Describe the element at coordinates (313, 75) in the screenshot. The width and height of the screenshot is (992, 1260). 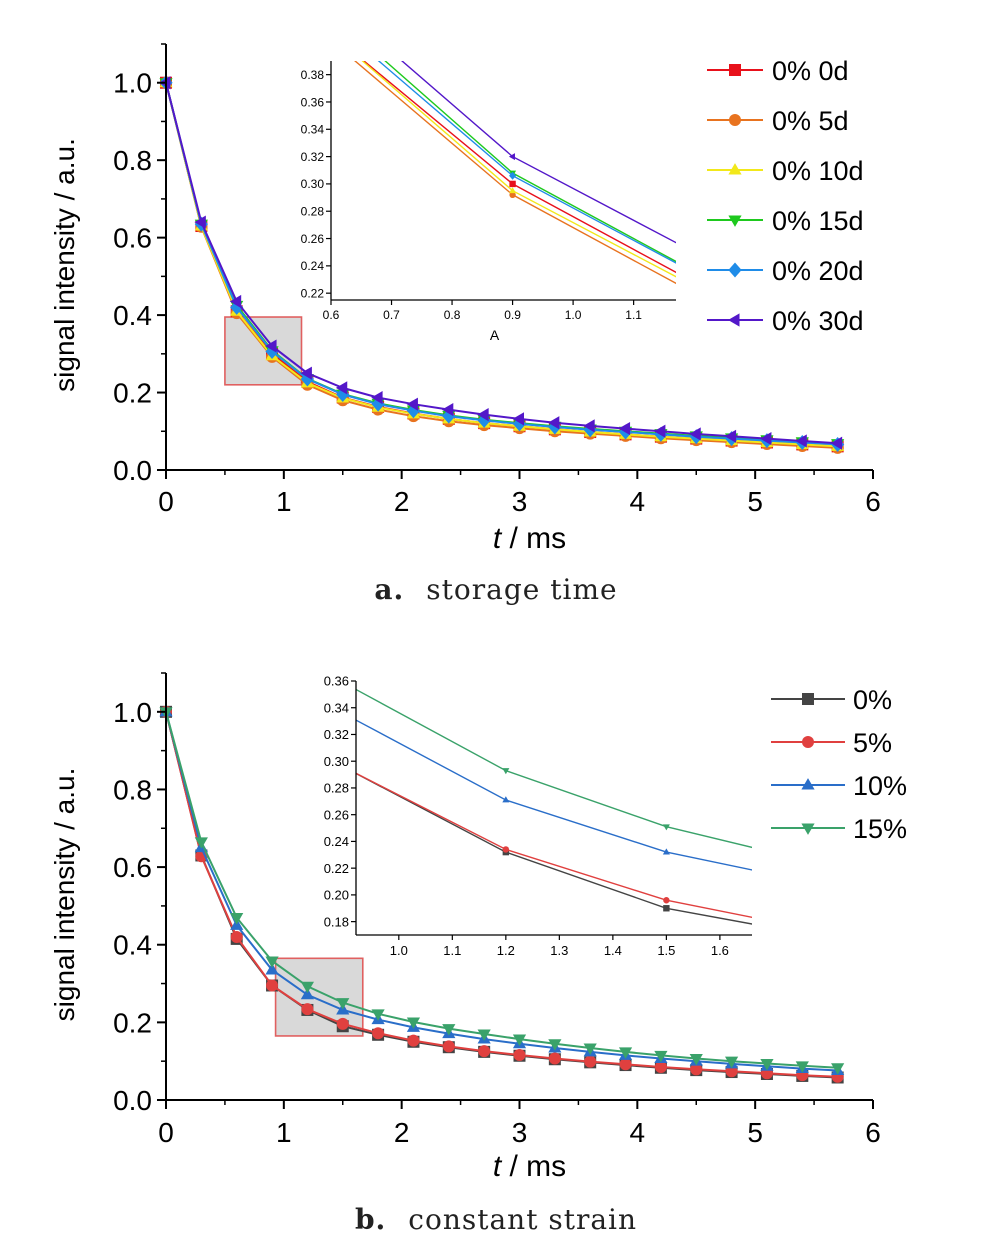
I see `inset-y-tick-label: 0.38` at that location.